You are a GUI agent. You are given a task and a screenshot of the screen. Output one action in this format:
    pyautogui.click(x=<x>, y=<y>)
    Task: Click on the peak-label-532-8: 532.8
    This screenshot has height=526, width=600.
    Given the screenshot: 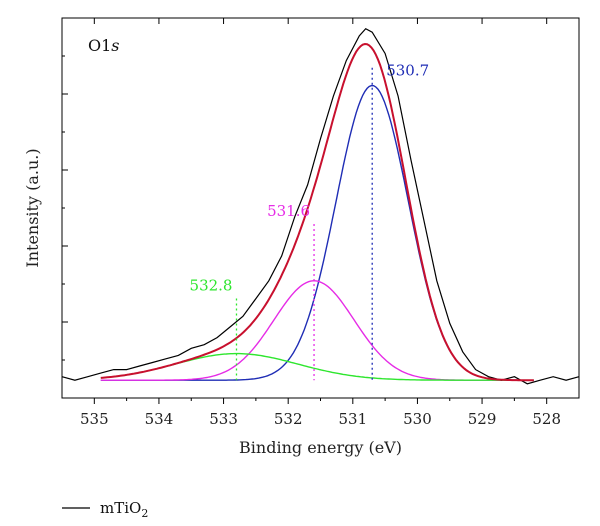 What is the action you would take?
    pyautogui.click(x=211, y=286)
    